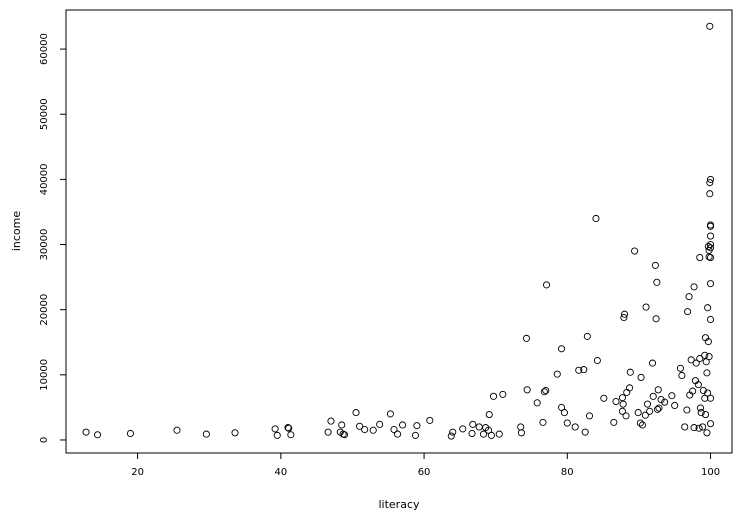 The width and height of the screenshot is (742, 521). Describe the element at coordinates (399, 504) in the screenshot. I see `x-axis-label: literacy` at that location.